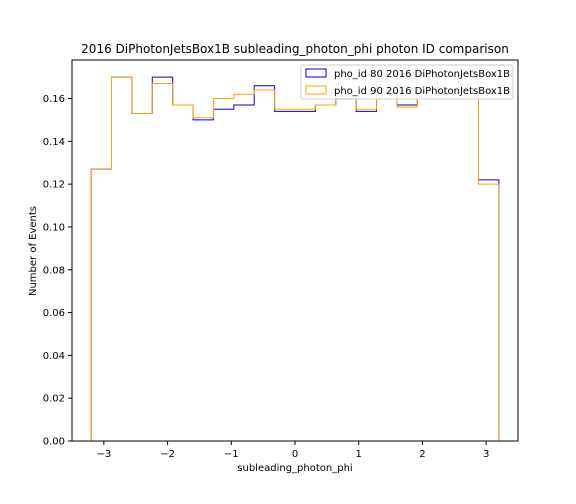  I want to click on y-tick-label: 0.16, so click(54, 99).